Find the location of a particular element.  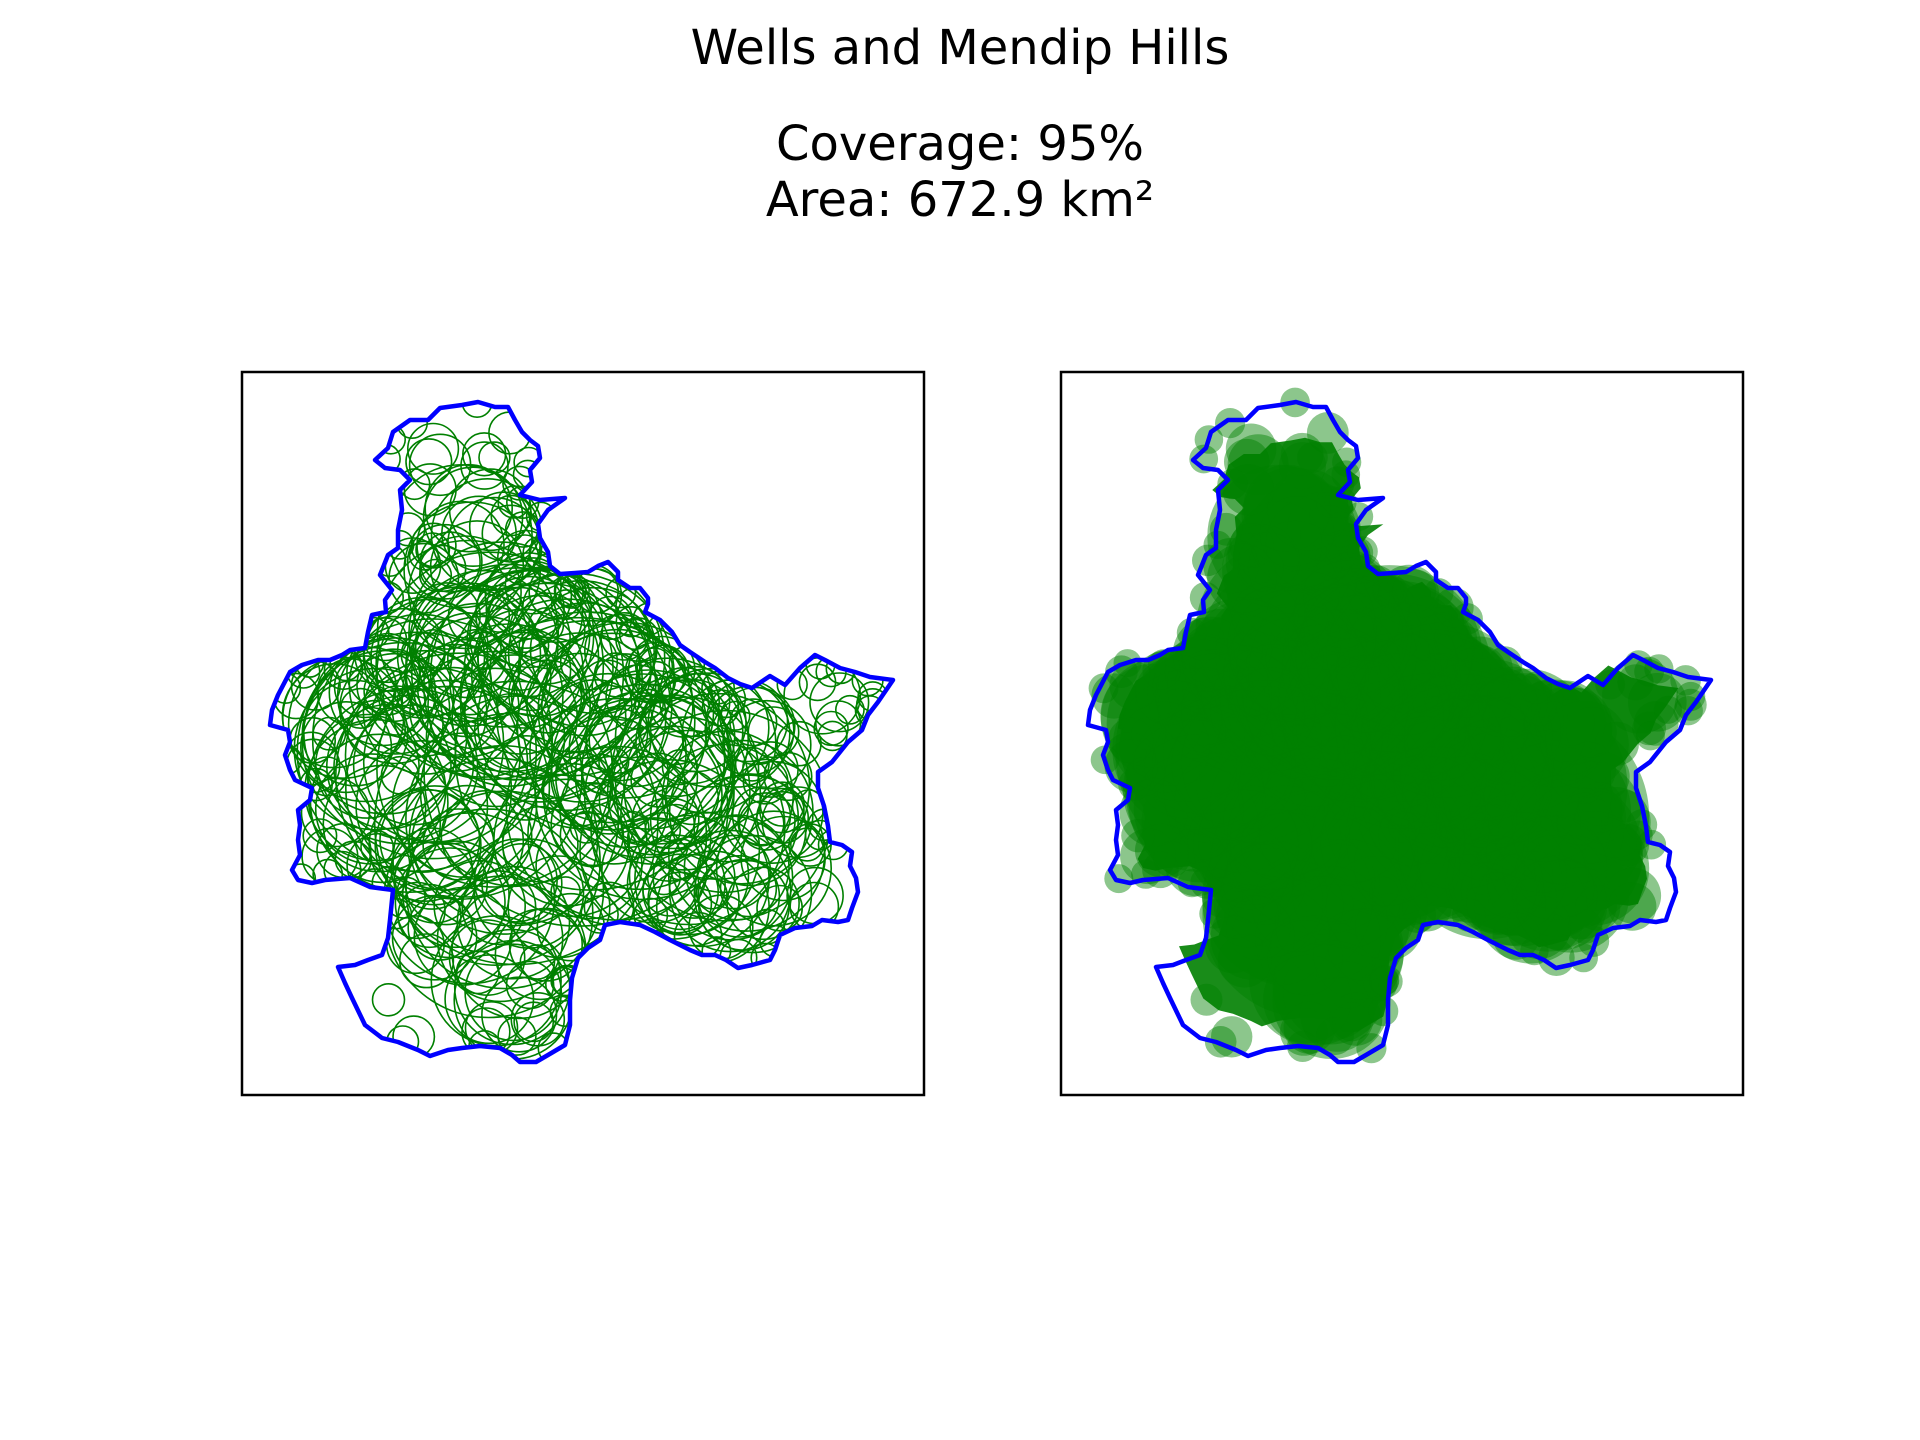

dense-coverage-area is located at coordinates (1398, 734).